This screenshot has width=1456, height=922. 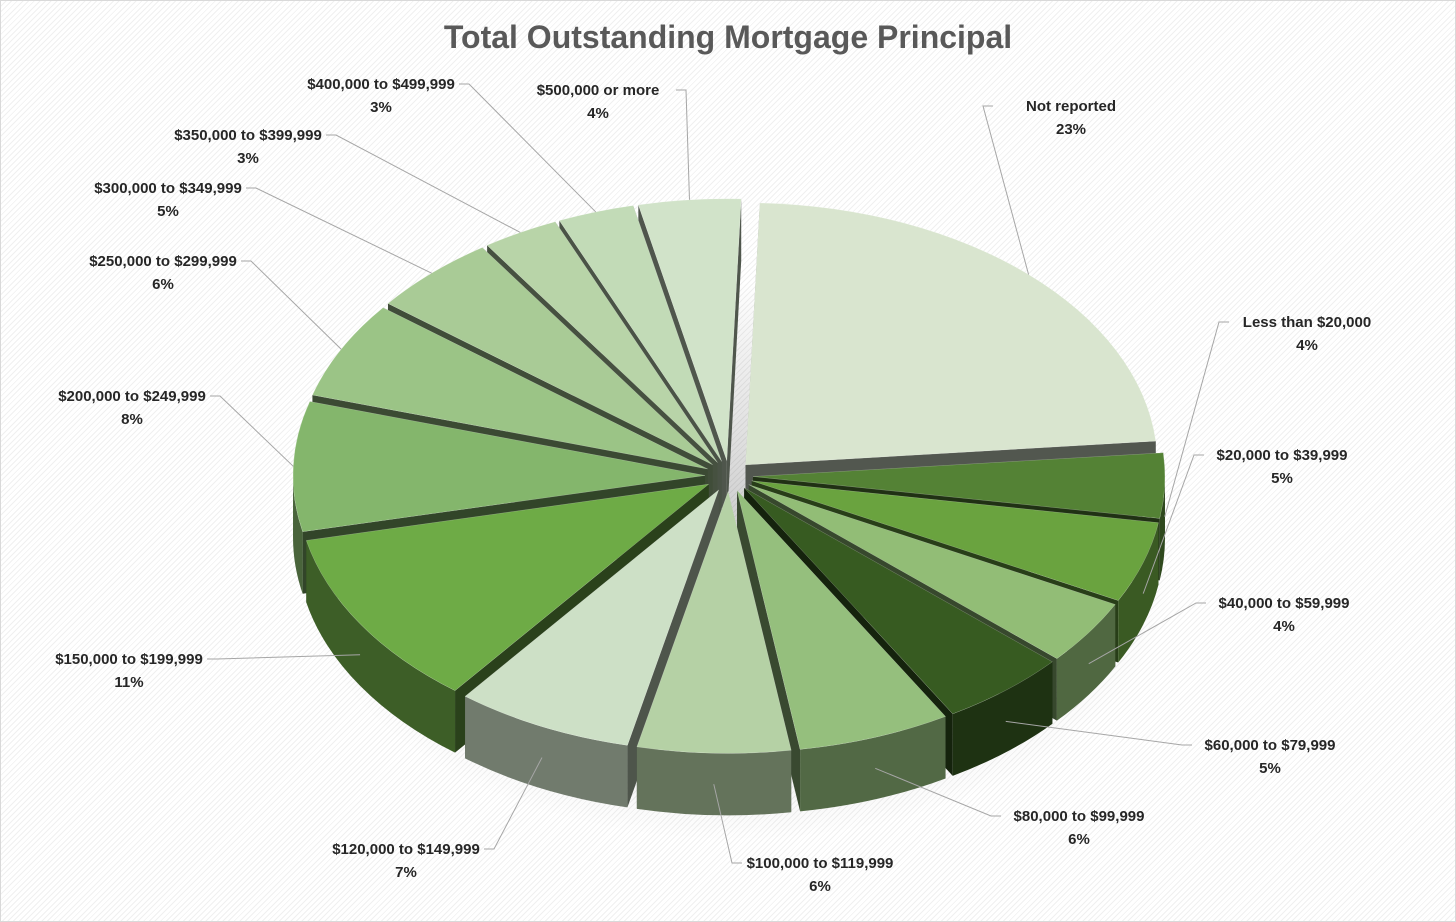 What do you see at coordinates (163, 261) in the screenshot?
I see `slice-category-label: $250,000 to $299,999` at bounding box center [163, 261].